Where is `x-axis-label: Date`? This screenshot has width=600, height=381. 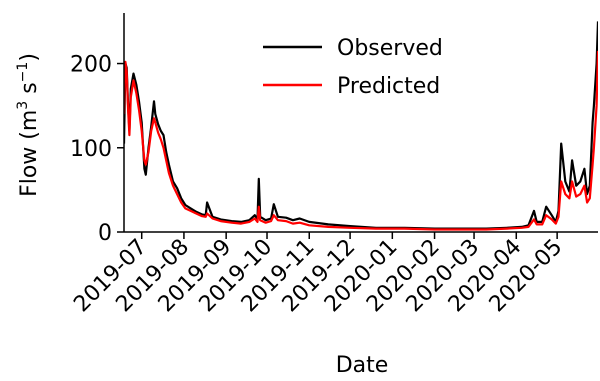
x-axis-label: Date is located at coordinates (362, 365).